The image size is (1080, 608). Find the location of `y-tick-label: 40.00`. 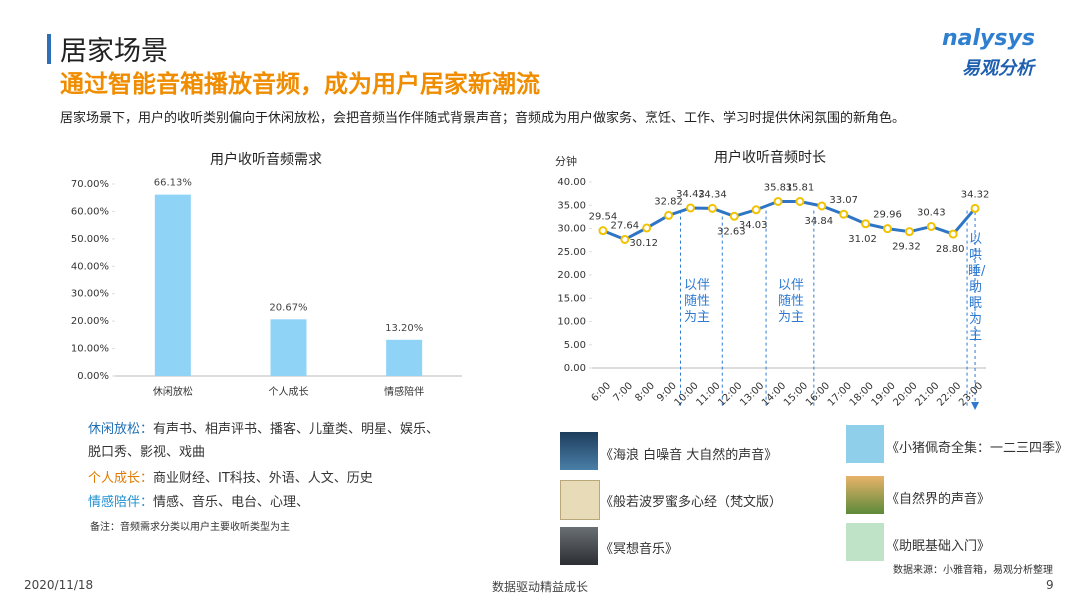

y-tick-label: 40.00 is located at coordinates (571, 182).